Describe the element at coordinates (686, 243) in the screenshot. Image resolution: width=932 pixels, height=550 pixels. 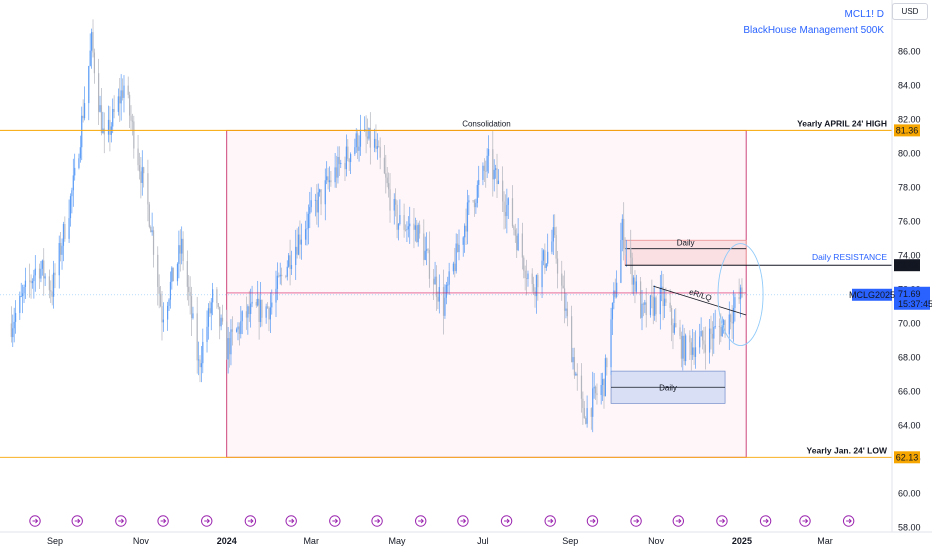
I see `daily-zone-label-1: Daily` at that location.